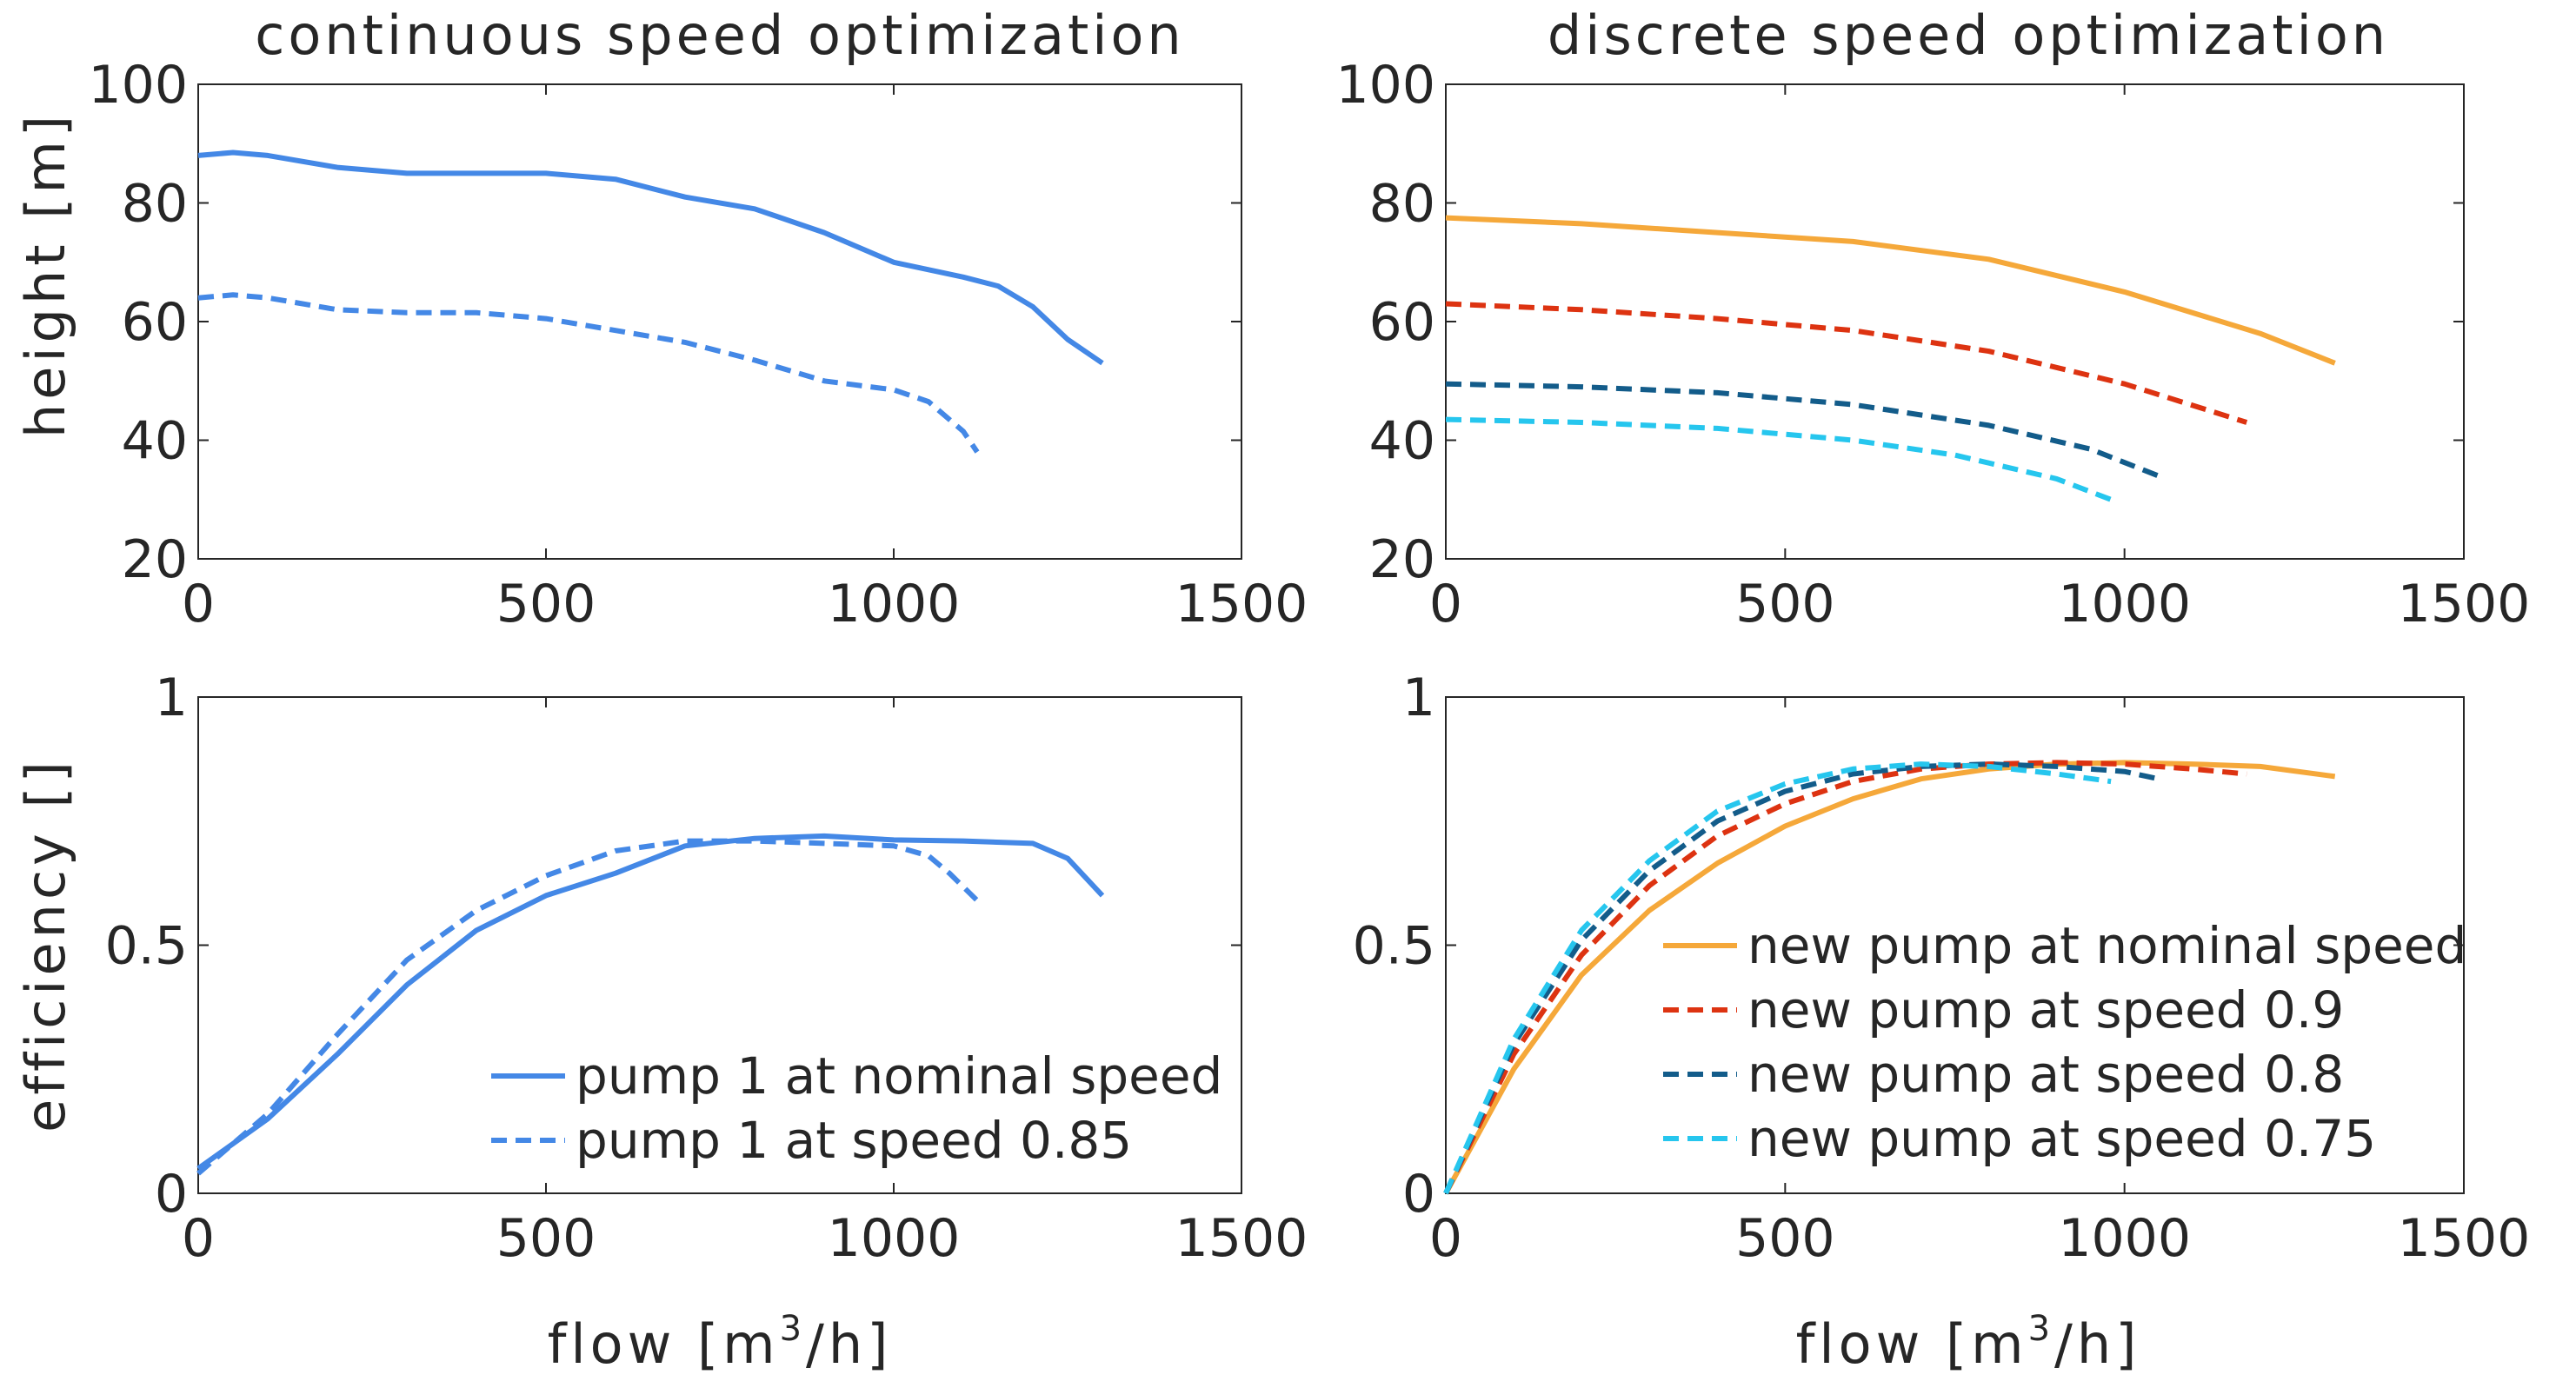 This screenshot has height=1388, width=2576. What do you see at coordinates (2045, 1009) in the screenshot?
I see `legend-label: new pump at speed 0.9` at bounding box center [2045, 1009].